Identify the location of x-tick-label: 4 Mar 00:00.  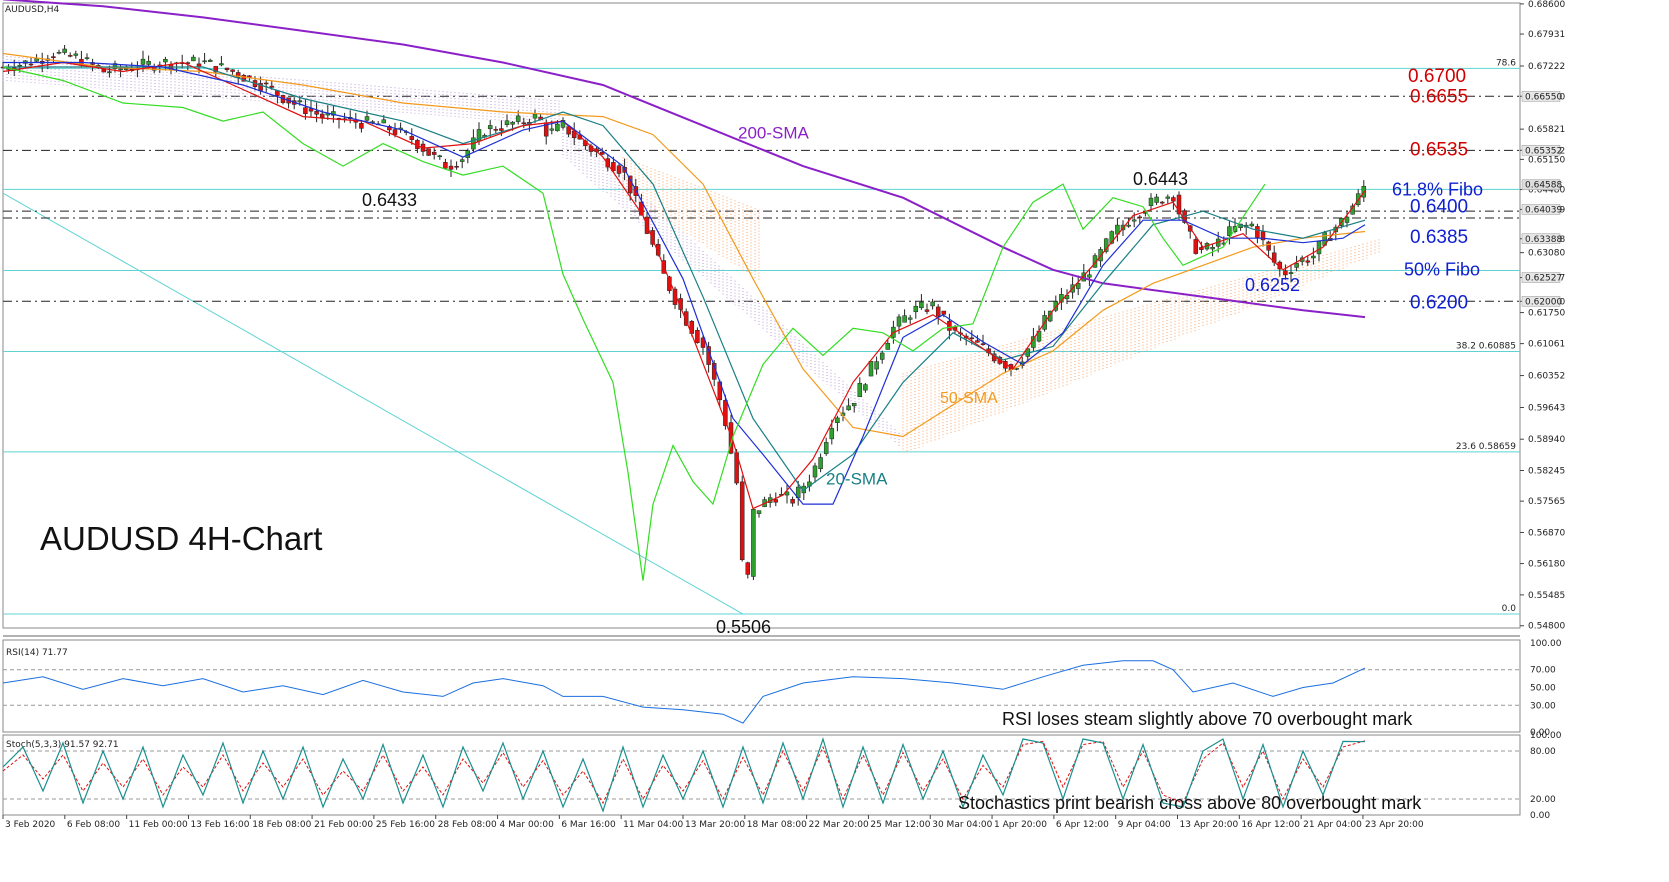
(527, 825).